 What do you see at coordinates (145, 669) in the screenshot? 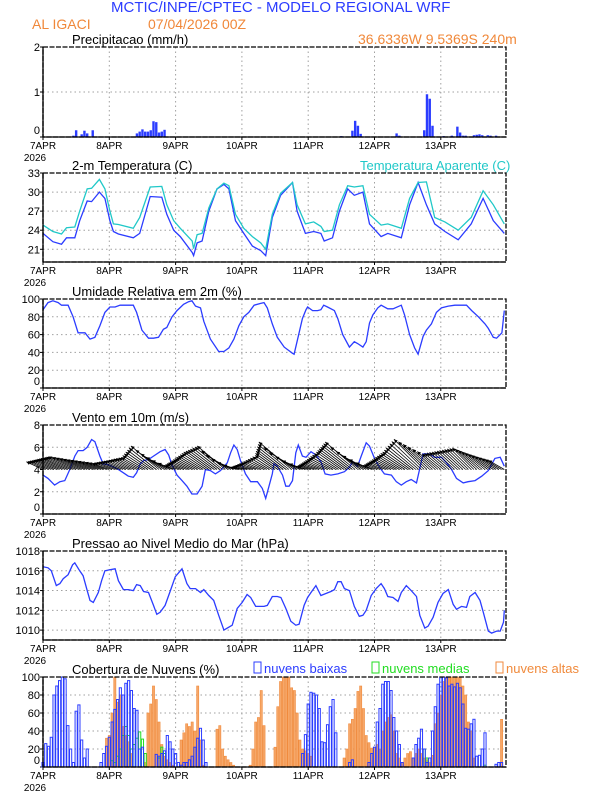
I see `panel-title: Cobertura de Nuvens (%)` at bounding box center [145, 669].